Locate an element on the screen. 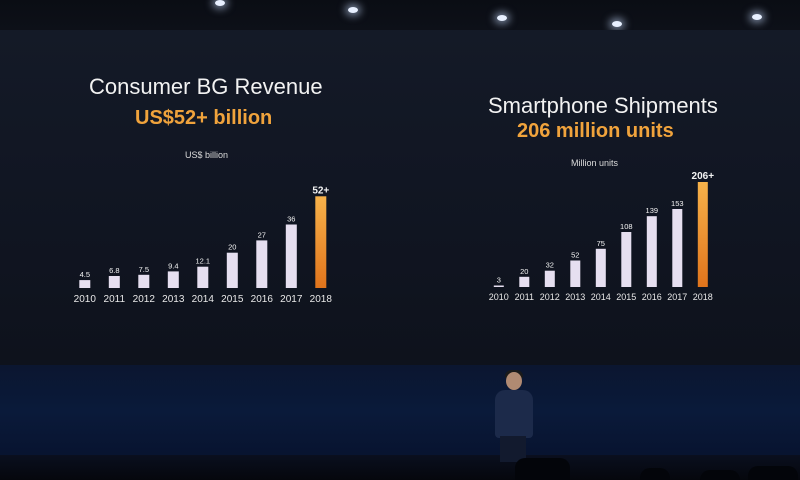  data-label: 6.8 is located at coordinates (114, 270).